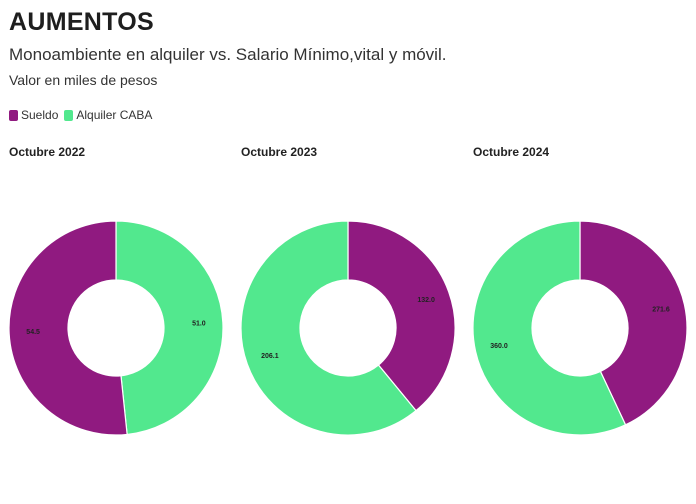  I want to click on unit-note: Valor en miles de pesos, so click(83, 80).